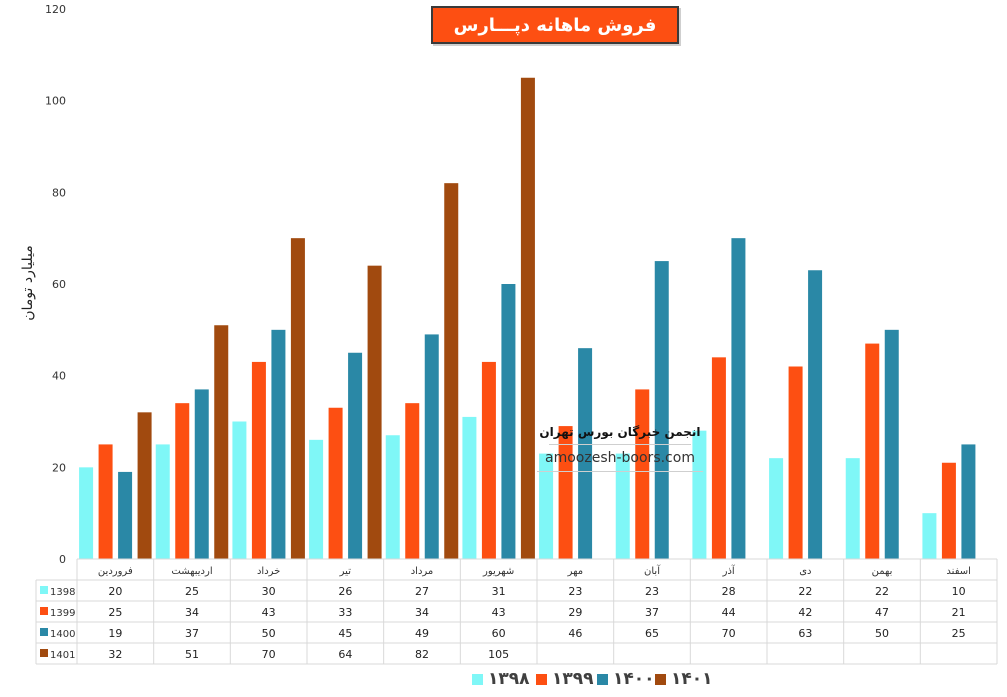 The height and width of the screenshot is (697, 1007). I want to click on table-cell: 31, so click(499, 591).